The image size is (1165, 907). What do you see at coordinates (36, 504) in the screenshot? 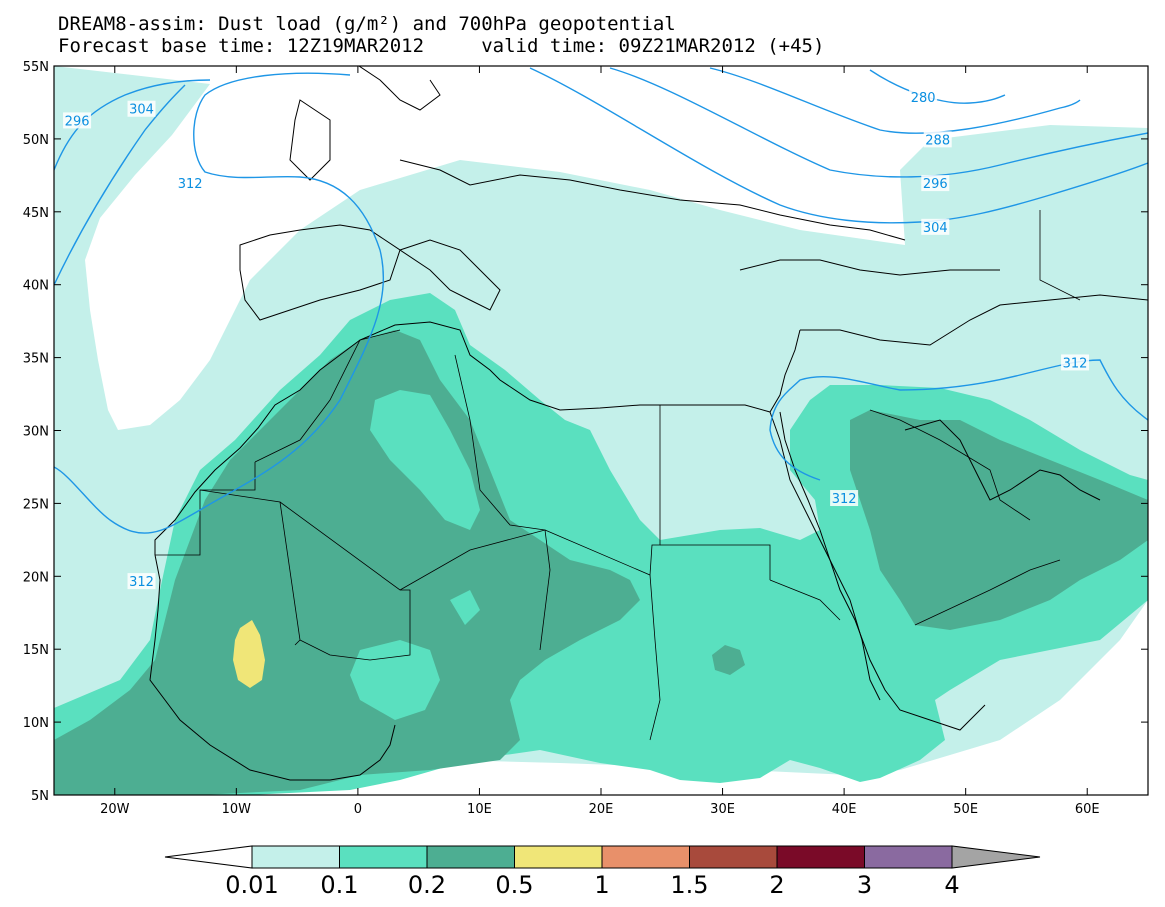
I see `lat-tick-label: 25N` at bounding box center [36, 504].